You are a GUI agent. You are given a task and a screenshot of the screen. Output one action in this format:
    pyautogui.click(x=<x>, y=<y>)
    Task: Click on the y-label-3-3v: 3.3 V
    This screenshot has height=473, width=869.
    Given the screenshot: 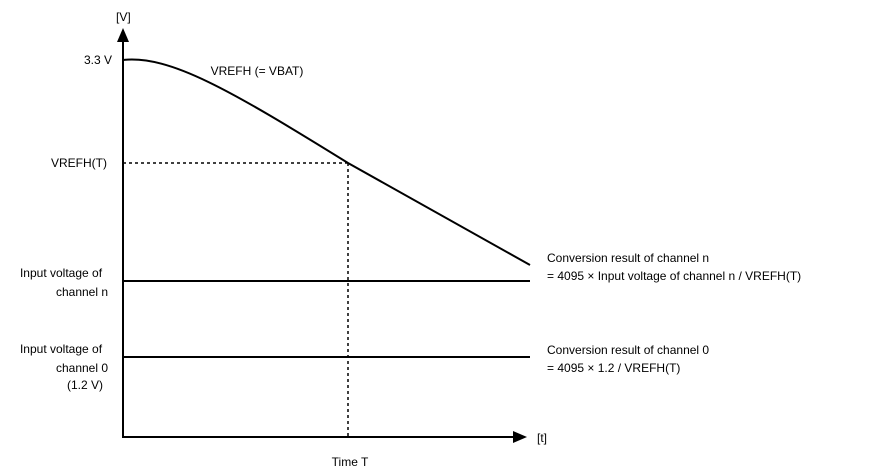 What is the action you would take?
    pyautogui.click(x=98, y=60)
    